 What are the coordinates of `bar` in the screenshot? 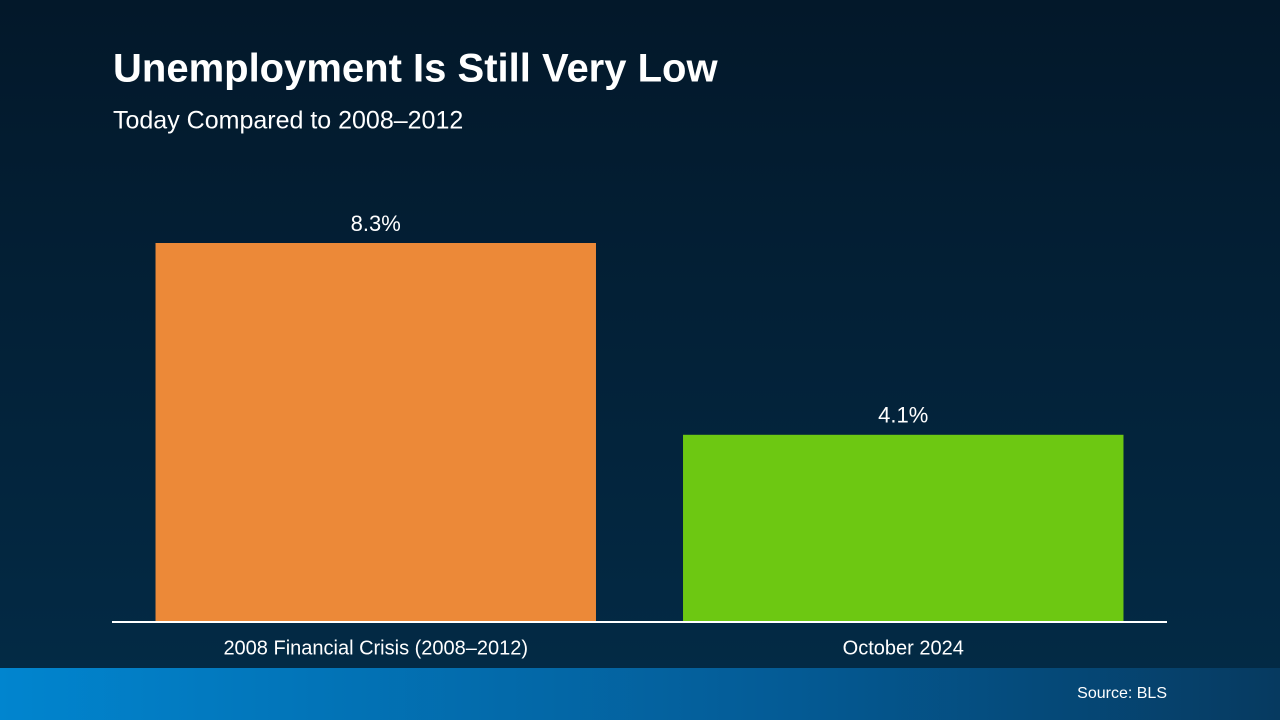 It's located at (903, 528).